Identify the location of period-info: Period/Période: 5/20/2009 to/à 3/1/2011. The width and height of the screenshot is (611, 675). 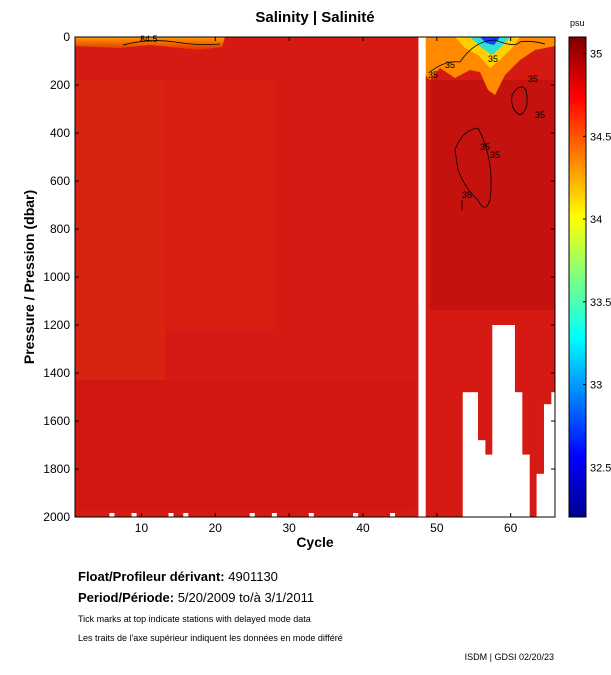
(196, 597).